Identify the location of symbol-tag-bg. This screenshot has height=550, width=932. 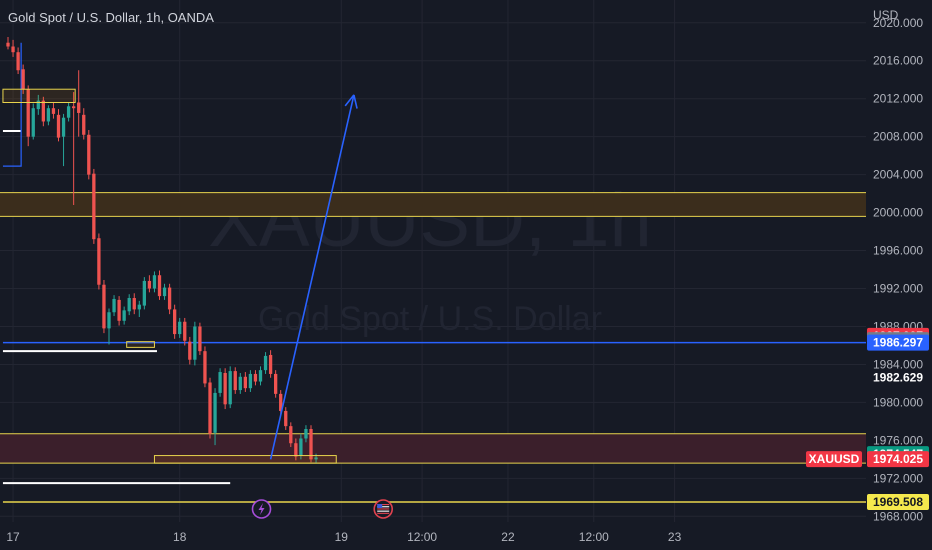
(834, 459).